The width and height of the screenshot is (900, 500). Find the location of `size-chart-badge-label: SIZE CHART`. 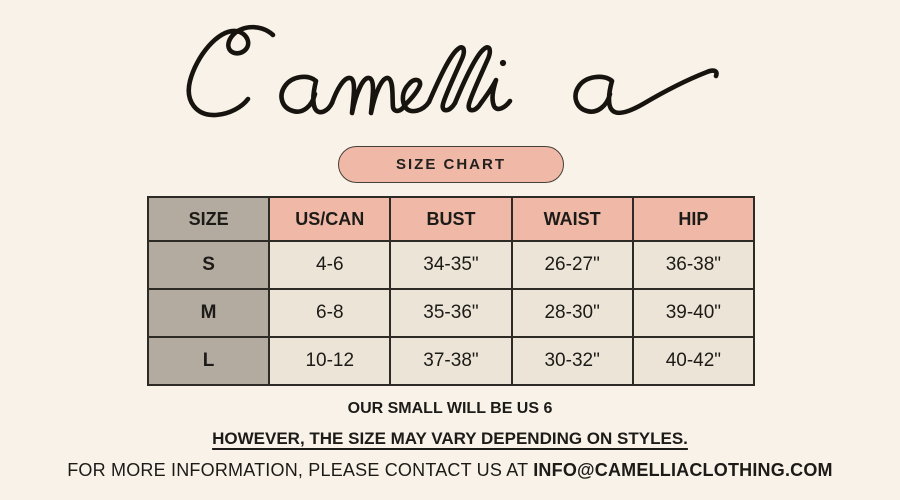

size-chart-badge-label: SIZE CHART is located at coordinates (451, 164).